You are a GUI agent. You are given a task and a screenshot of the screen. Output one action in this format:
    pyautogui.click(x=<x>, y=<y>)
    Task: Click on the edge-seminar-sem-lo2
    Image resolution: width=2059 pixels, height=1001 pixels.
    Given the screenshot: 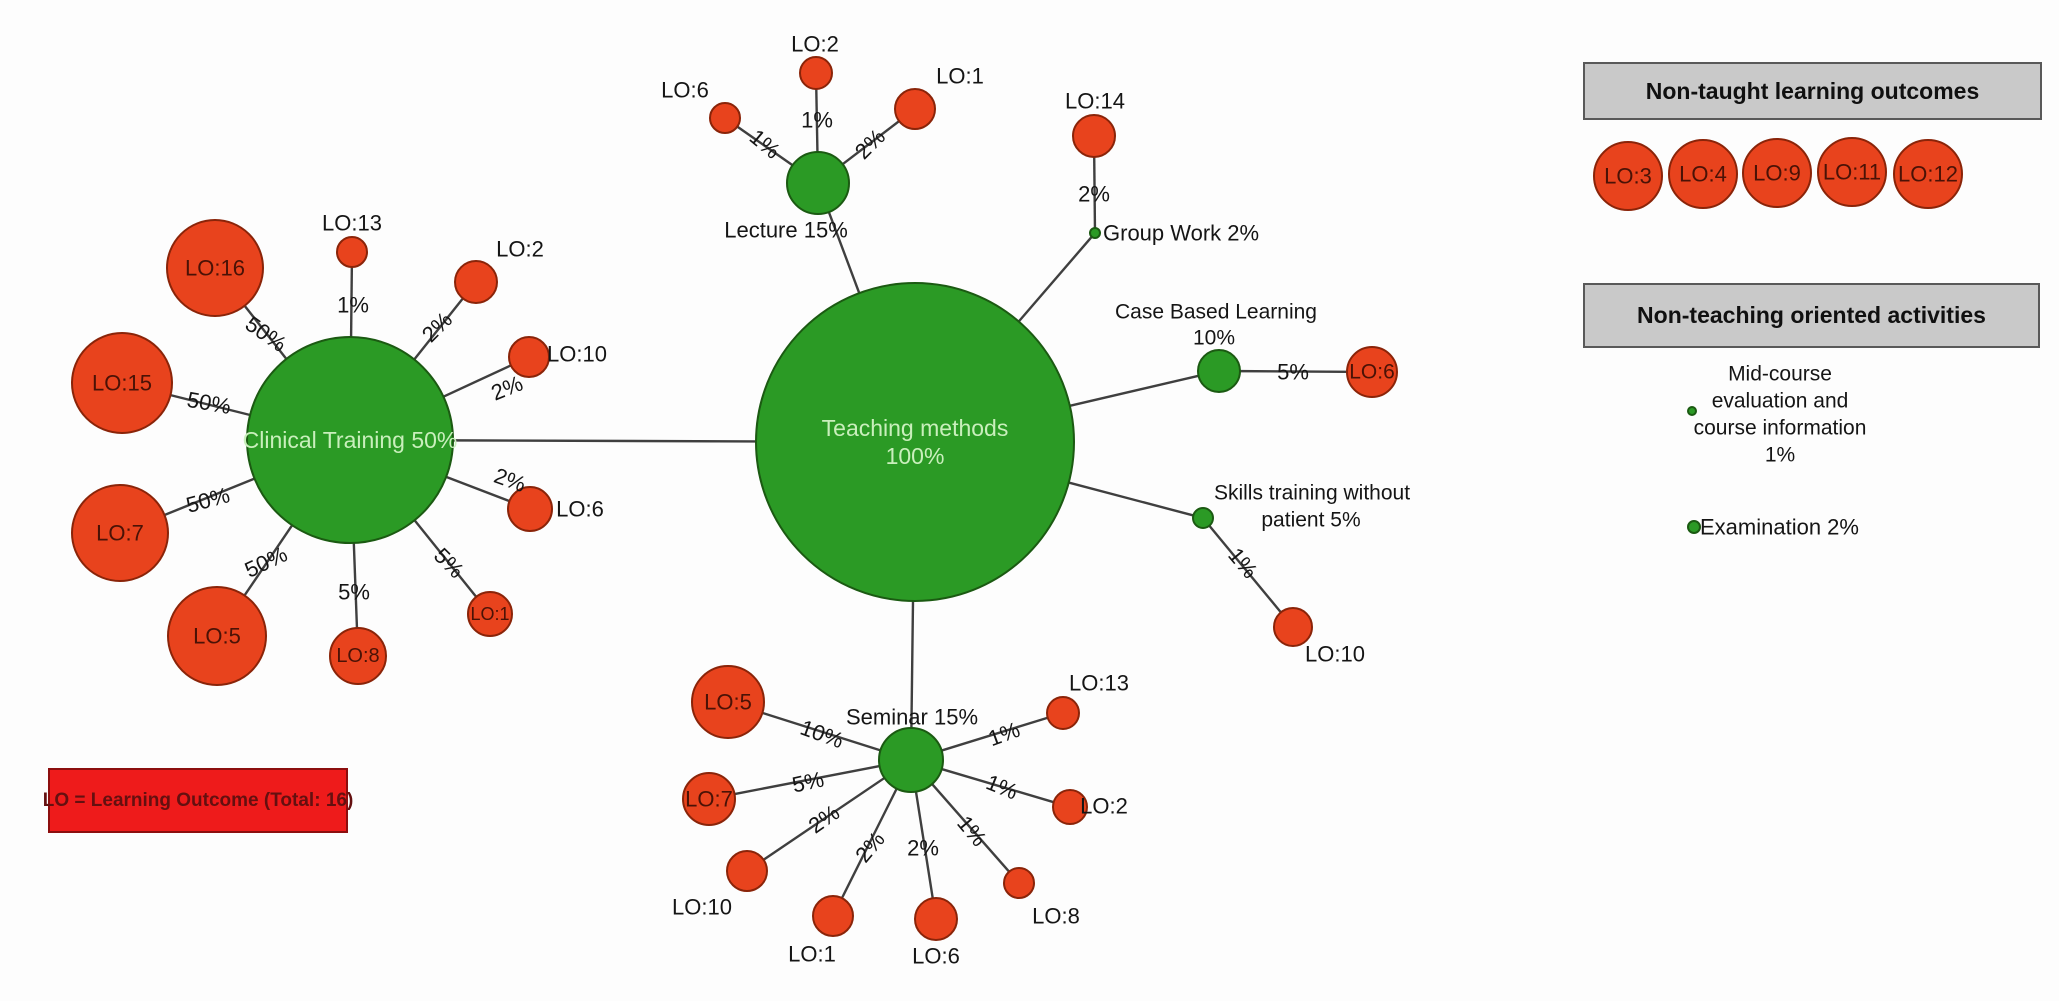 What is the action you would take?
    pyautogui.click(x=998, y=785)
    